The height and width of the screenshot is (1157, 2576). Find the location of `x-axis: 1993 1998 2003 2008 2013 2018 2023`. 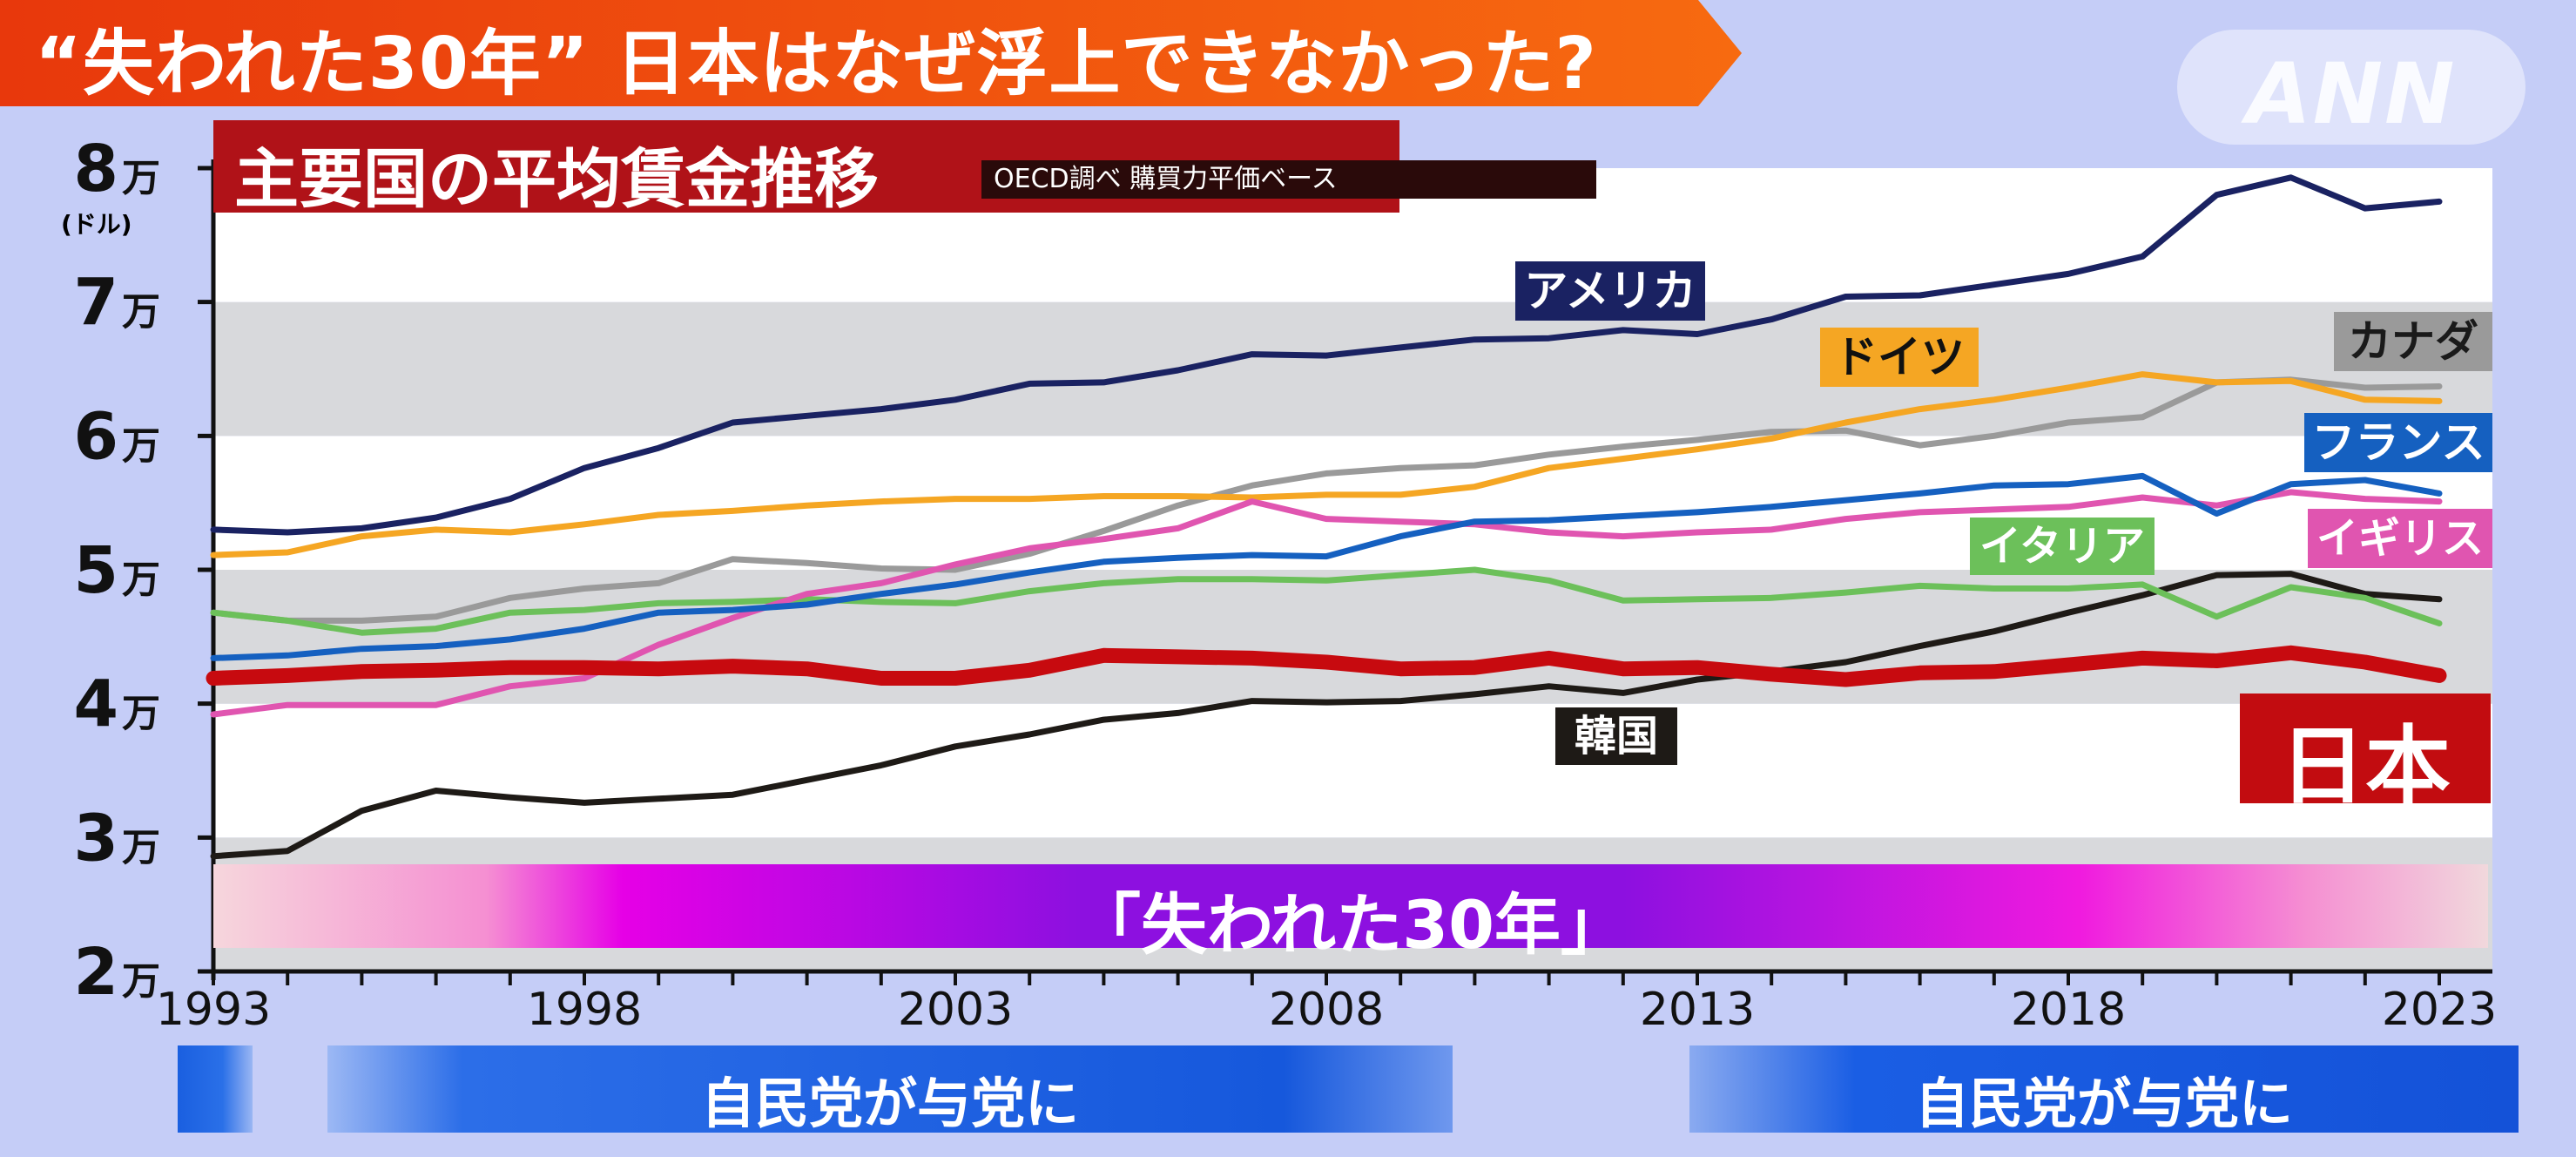

x-axis: 1993 1998 2003 2008 2013 2018 2023 is located at coordinates (1327, 1002).